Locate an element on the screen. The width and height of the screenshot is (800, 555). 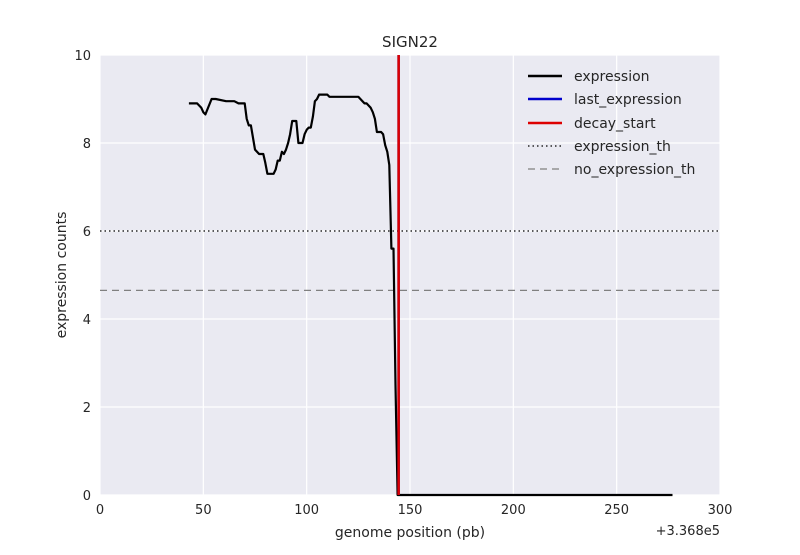
threshold-layer is located at coordinates (410, 260).